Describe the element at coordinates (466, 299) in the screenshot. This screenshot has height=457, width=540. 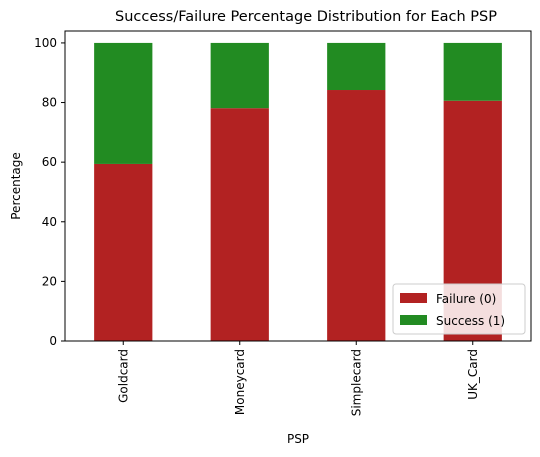
I see `legend-label-failure: Failure (0)` at that location.